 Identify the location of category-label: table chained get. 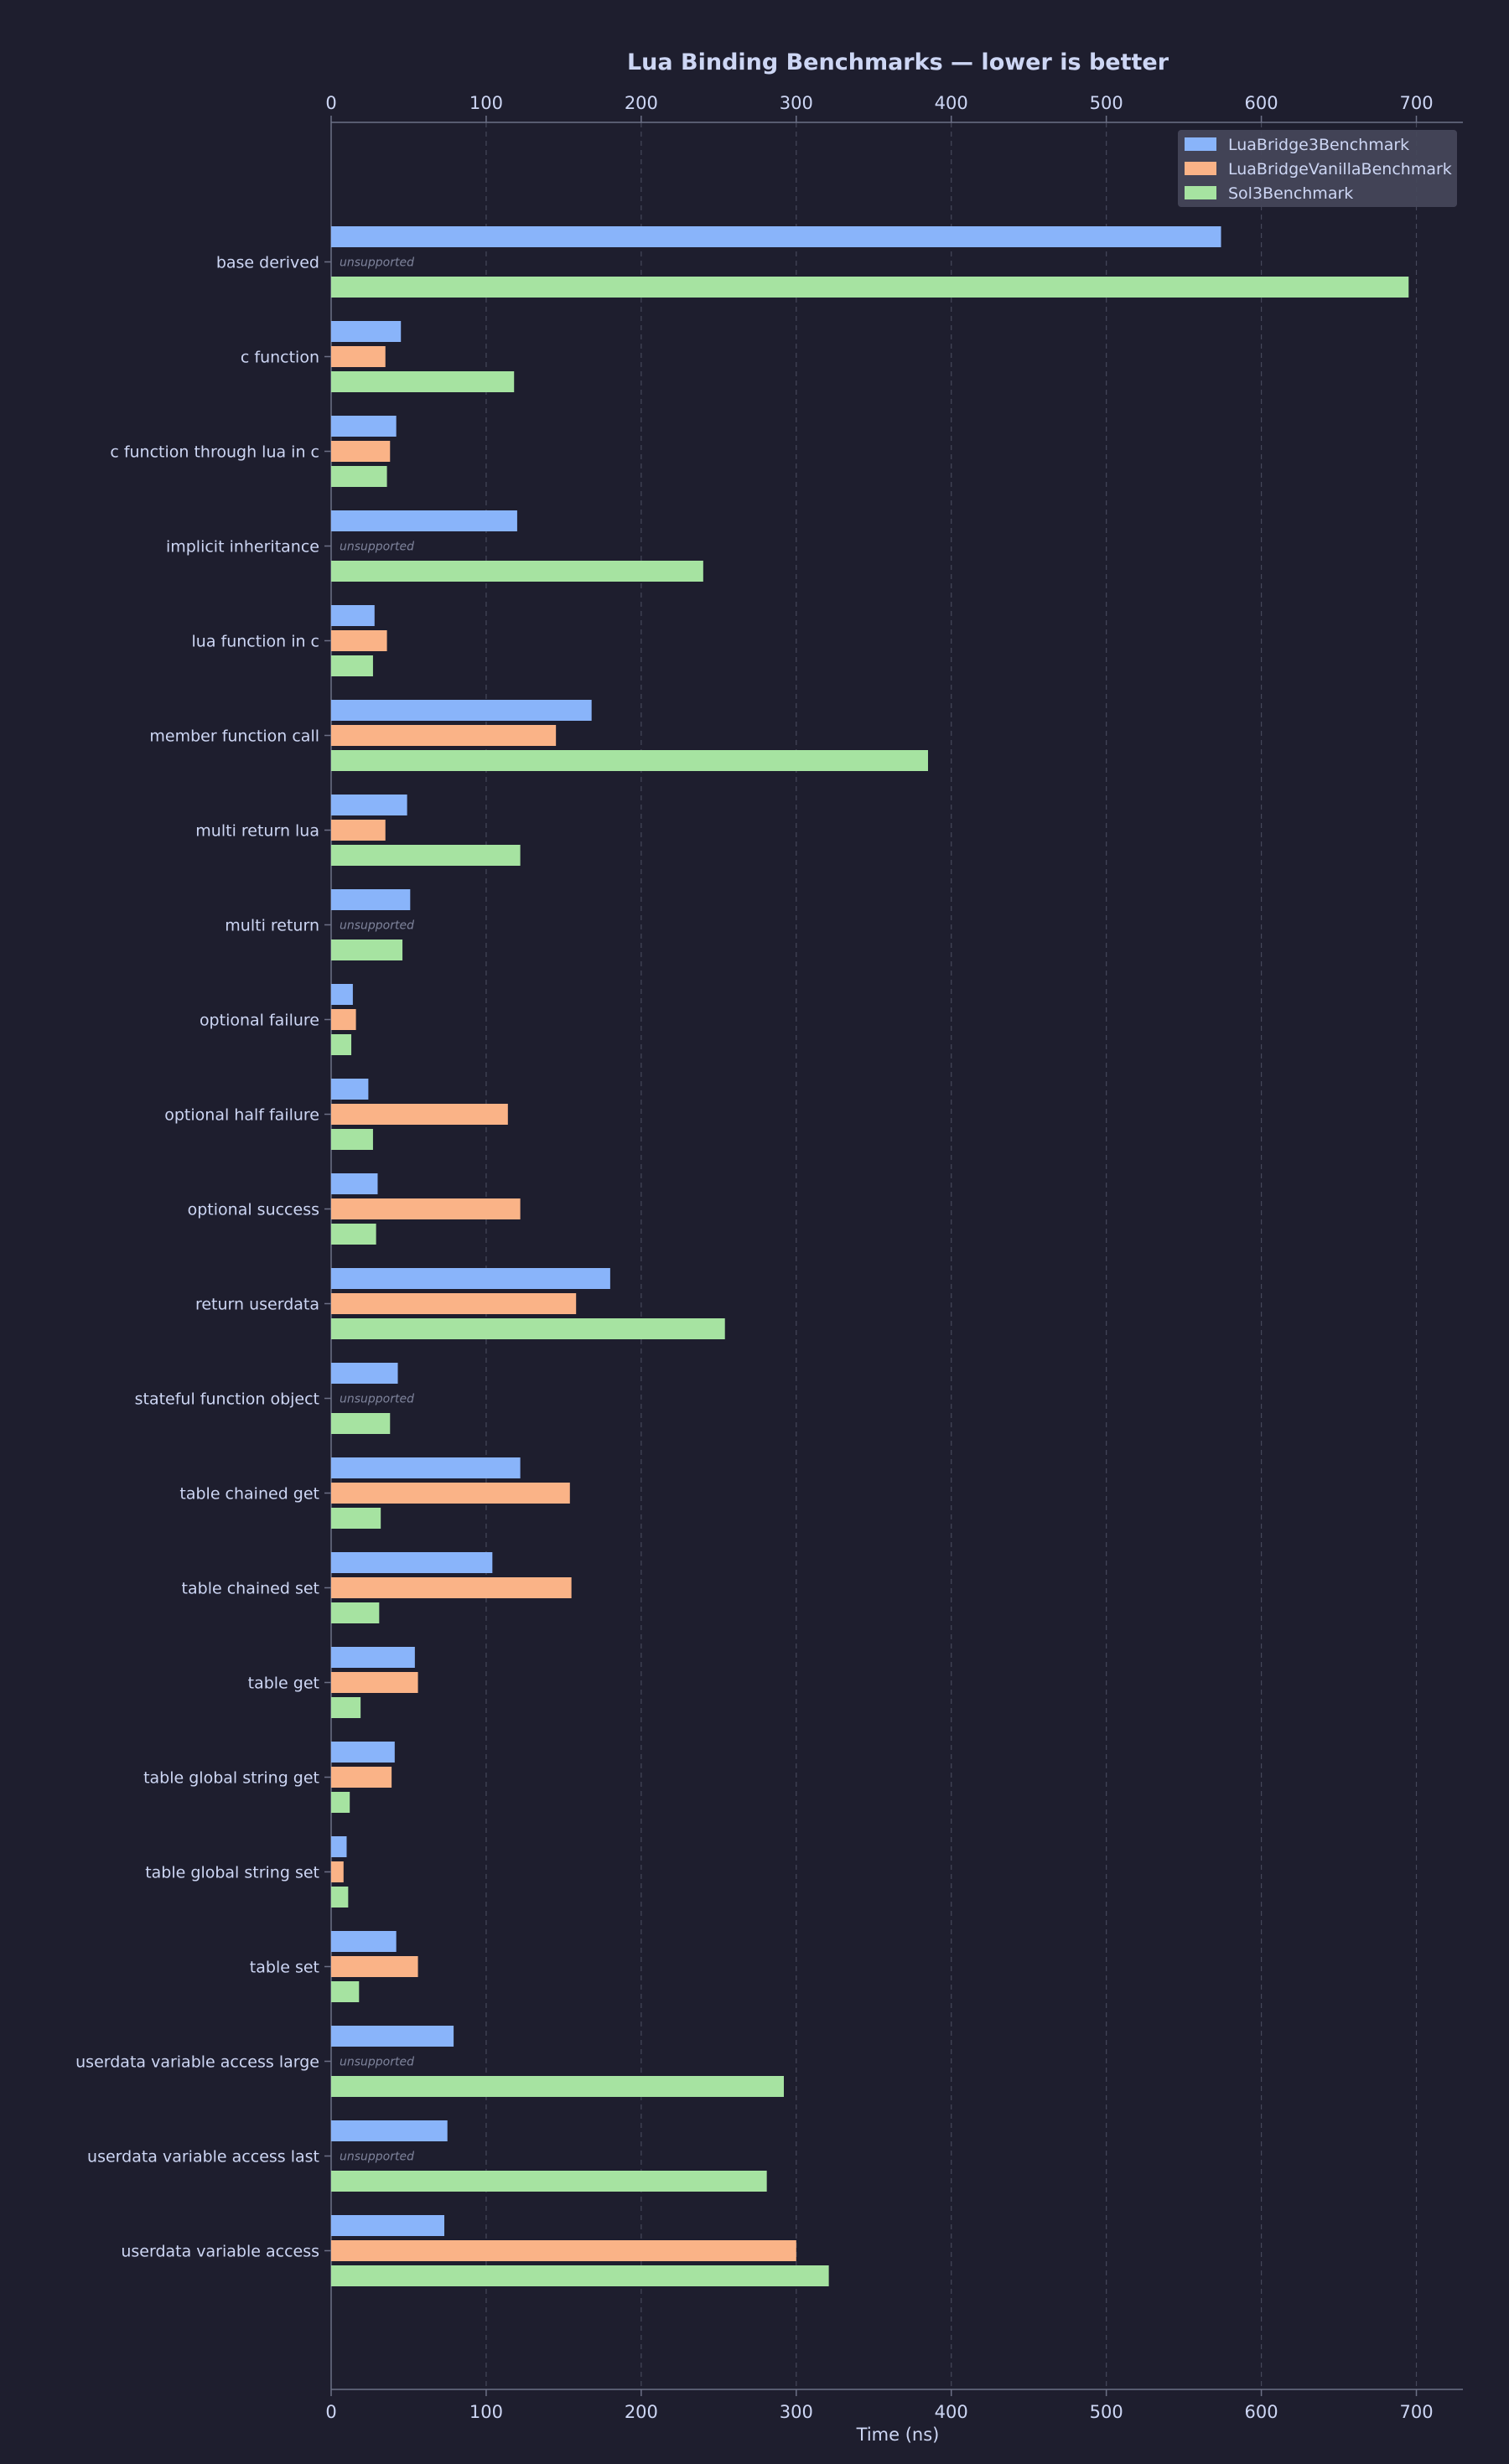
(249, 1494).